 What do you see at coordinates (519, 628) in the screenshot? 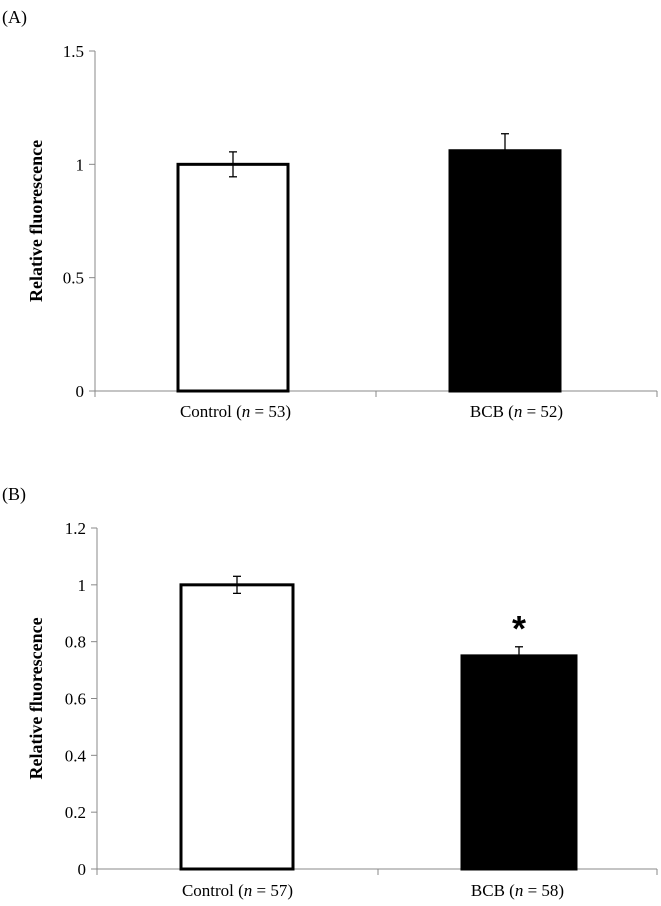
I see `significance-marker: *` at bounding box center [519, 628].